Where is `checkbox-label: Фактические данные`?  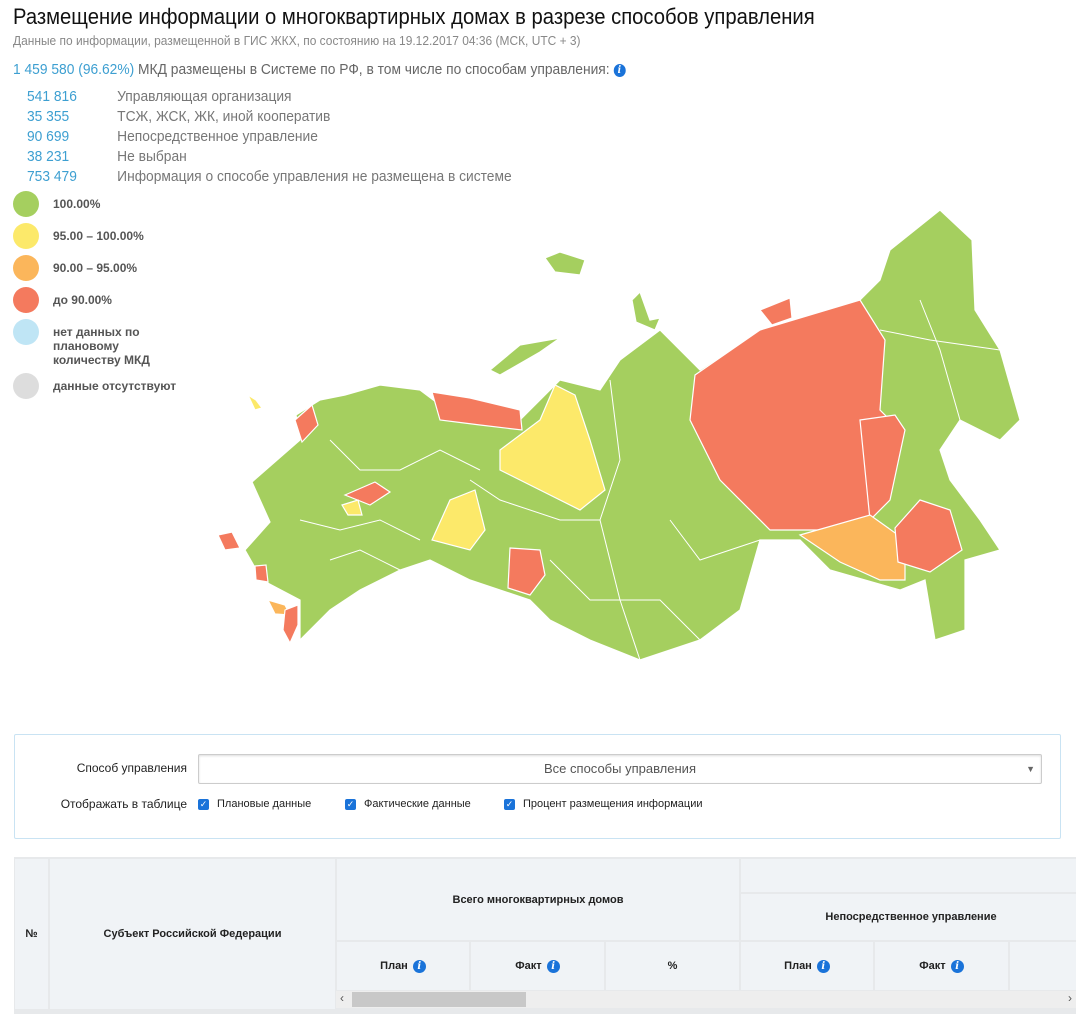
checkbox-label: Фактические данные is located at coordinates (417, 804).